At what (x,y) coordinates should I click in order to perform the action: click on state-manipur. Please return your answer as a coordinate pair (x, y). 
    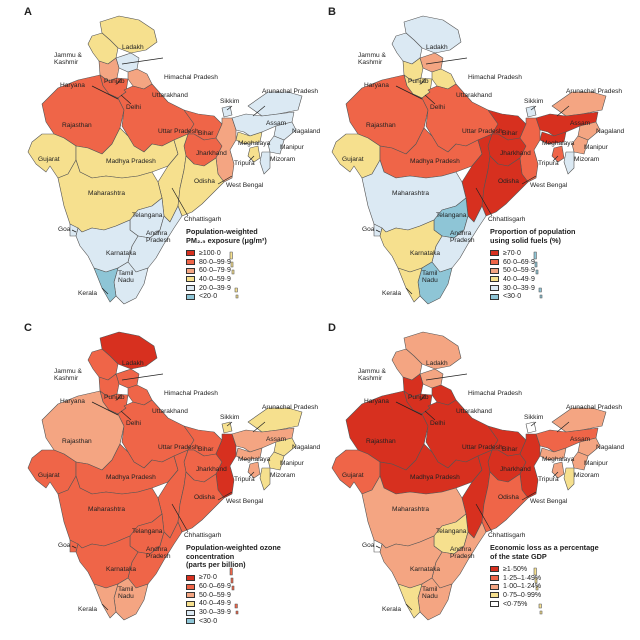
    Looking at the image, I should click on (580, 461).